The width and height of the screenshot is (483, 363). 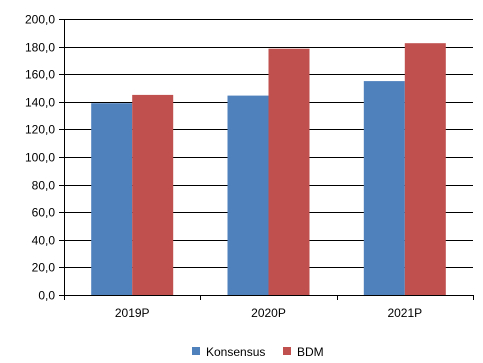 I want to click on y-tick-label: 160,0, so click(x=40, y=75).